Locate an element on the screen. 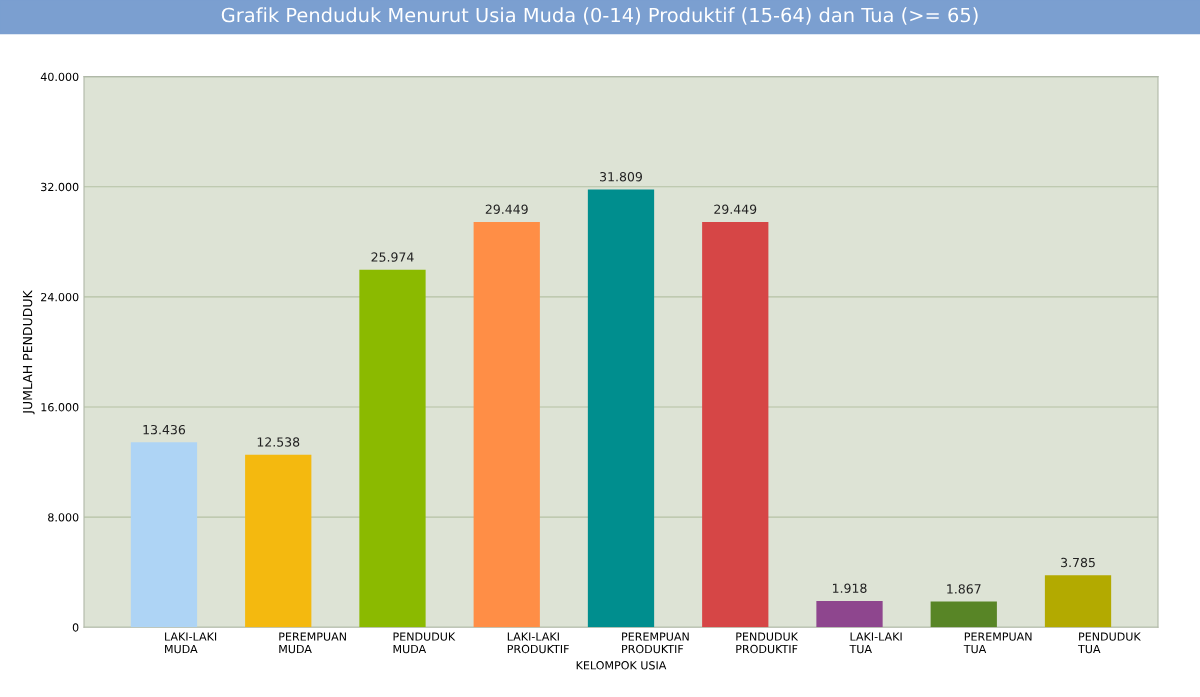  data-label: 3.785 is located at coordinates (1078, 562).